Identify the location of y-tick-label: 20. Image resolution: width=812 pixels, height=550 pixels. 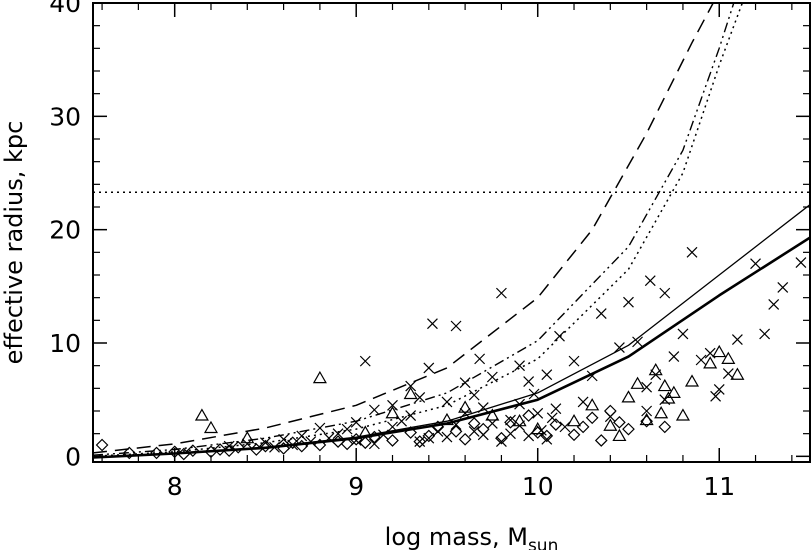
(65, 230).